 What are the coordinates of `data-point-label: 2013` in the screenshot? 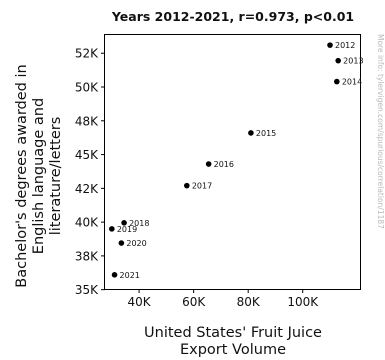 It's located at (353, 61).